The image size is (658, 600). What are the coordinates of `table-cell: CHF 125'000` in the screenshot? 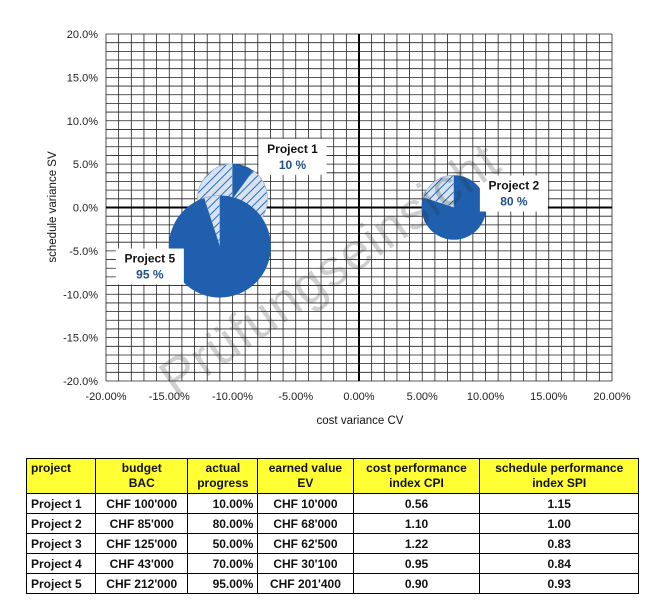 It's located at (142, 543).